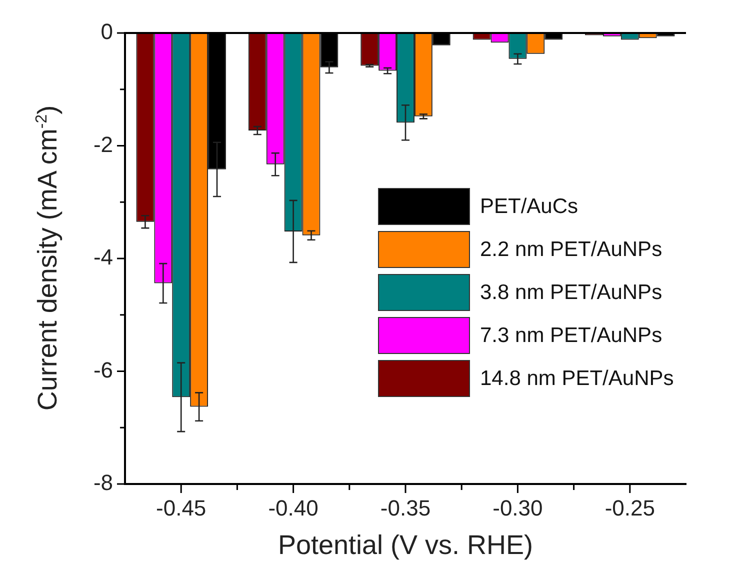 This screenshot has height=581, width=745. I want to click on legend-label: 2.2 nm PET/AuNPs, so click(571, 250).